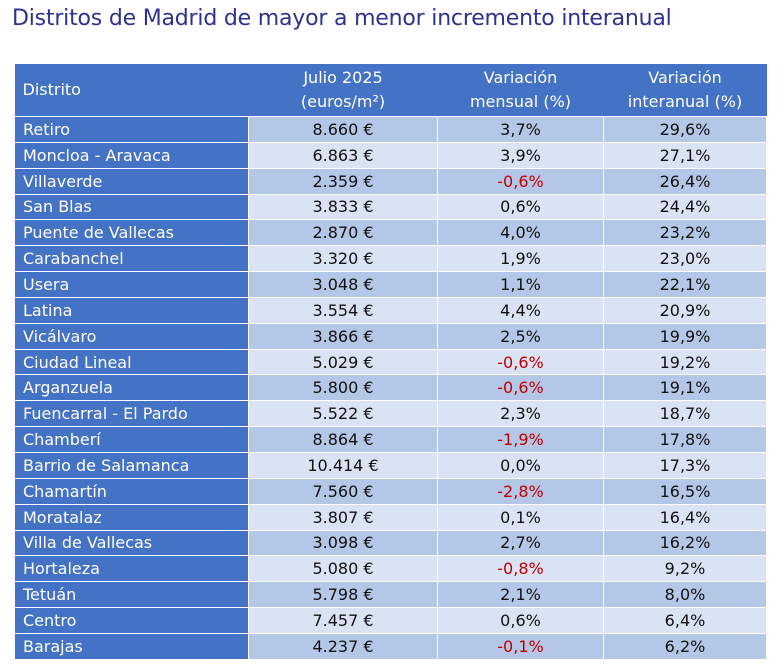 The image size is (782, 672). I want to click on price-cell: 2.359 €, so click(343, 181).